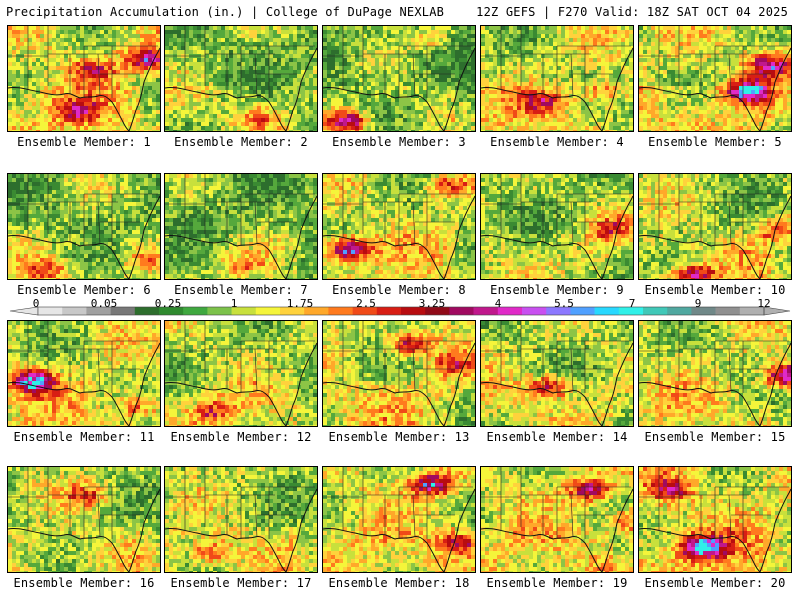 This screenshot has height=600, width=800. Describe the element at coordinates (698, 303) in the screenshot. I see `colorbar-tick-label: 9` at that location.